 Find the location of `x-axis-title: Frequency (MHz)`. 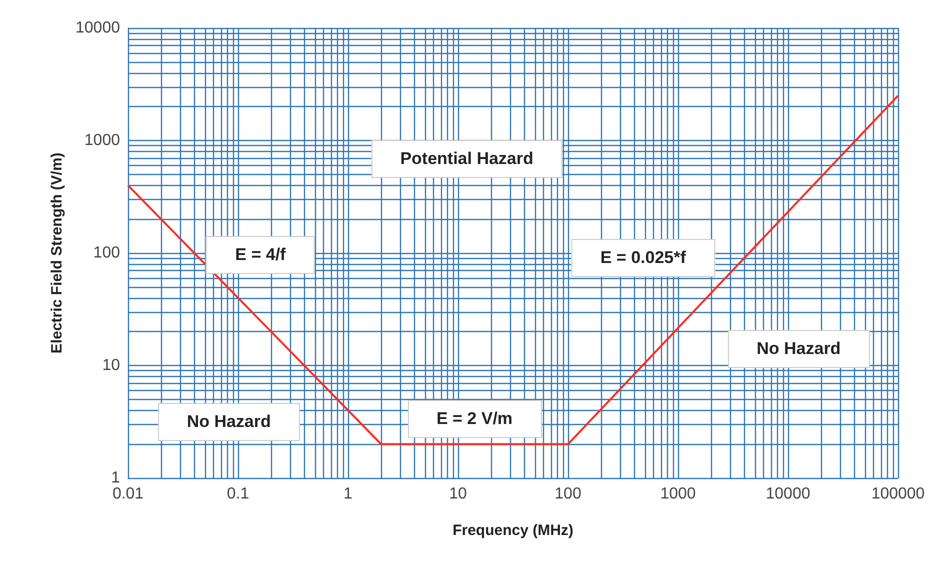

x-axis-title: Frequency (MHz) is located at coordinates (513, 530).